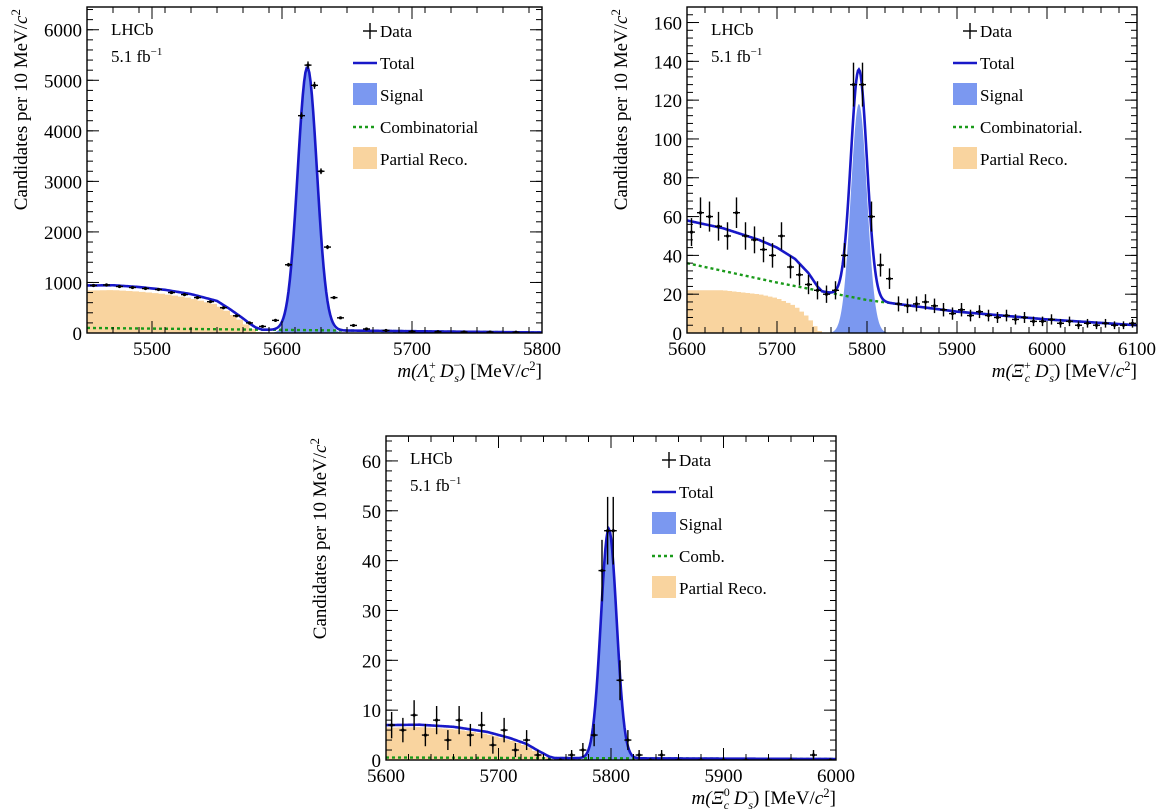  What do you see at coordinates (668, 101) in the screenshot?
I see `y-tick-label: 120` at bounding box center [668, 101].